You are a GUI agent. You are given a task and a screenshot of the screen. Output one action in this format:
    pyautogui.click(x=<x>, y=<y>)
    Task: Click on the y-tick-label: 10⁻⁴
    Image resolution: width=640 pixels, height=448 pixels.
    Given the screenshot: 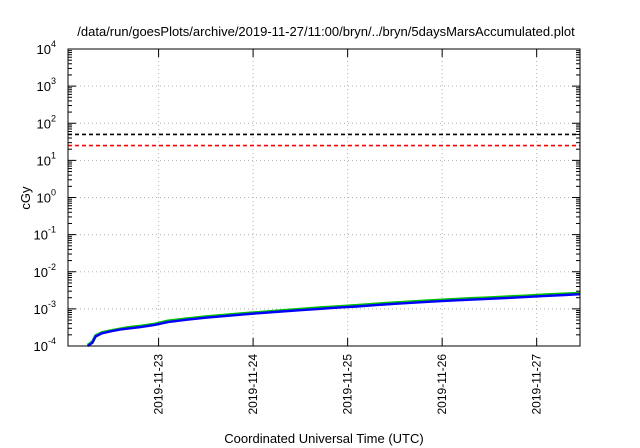 What is the action you would take?
    pyautogui.click(x=45, y=345)
    